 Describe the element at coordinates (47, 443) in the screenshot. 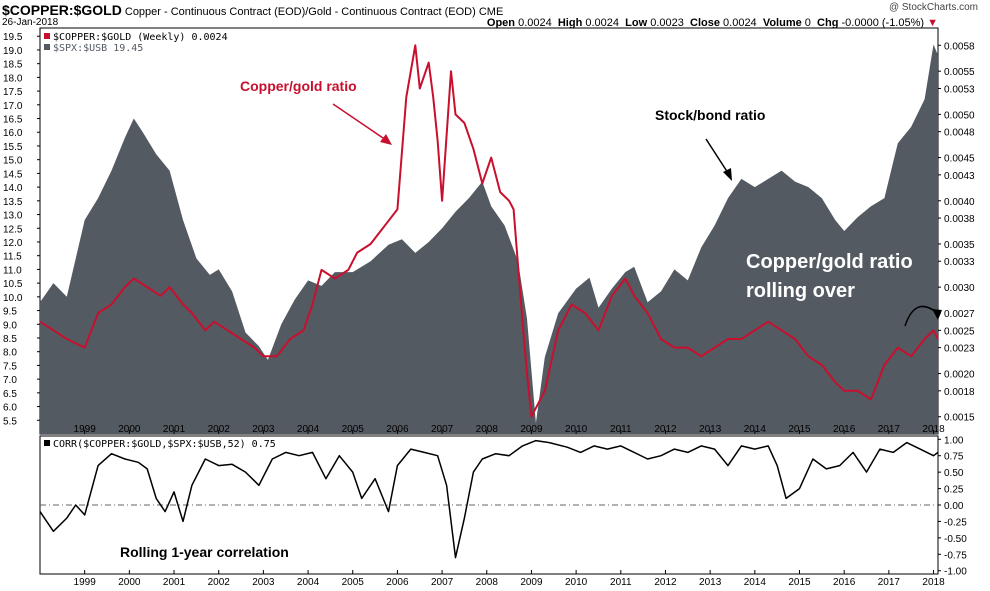

I see `legend-swatch-corr` at that location.